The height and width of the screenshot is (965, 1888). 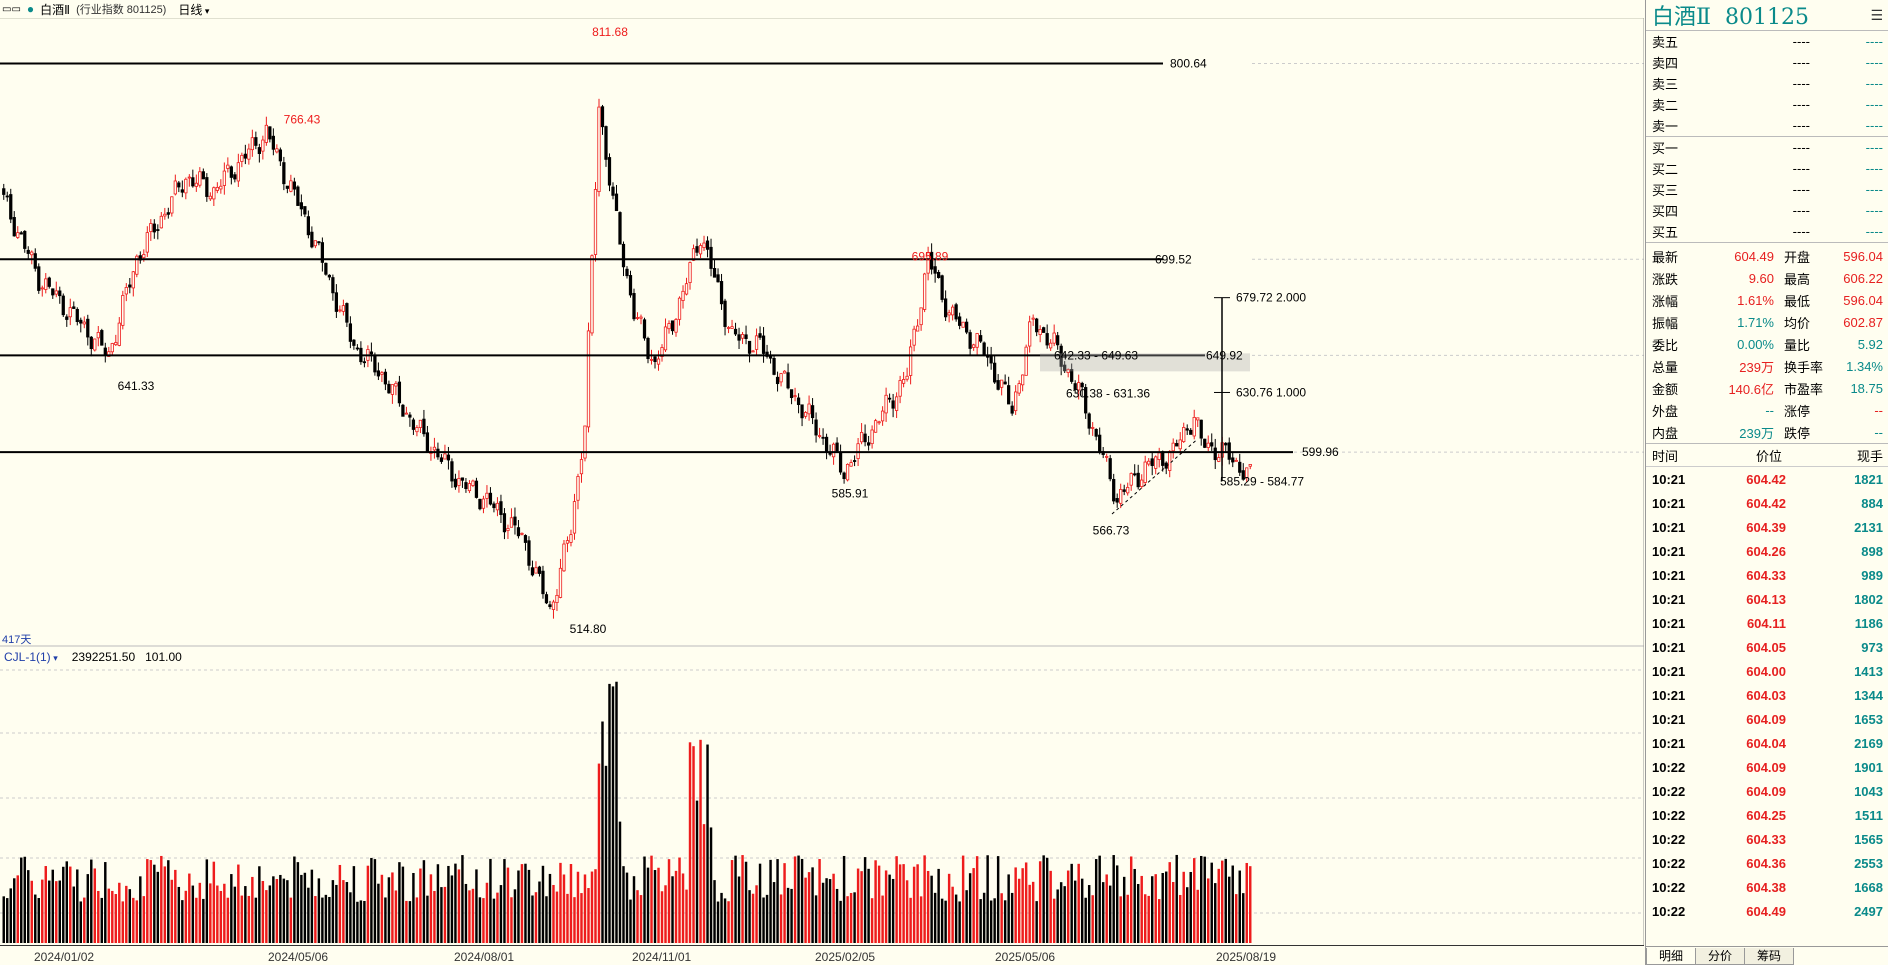 I want to click on tick-row: 10:22 604.09 1043, so click(x=1767, y=791).